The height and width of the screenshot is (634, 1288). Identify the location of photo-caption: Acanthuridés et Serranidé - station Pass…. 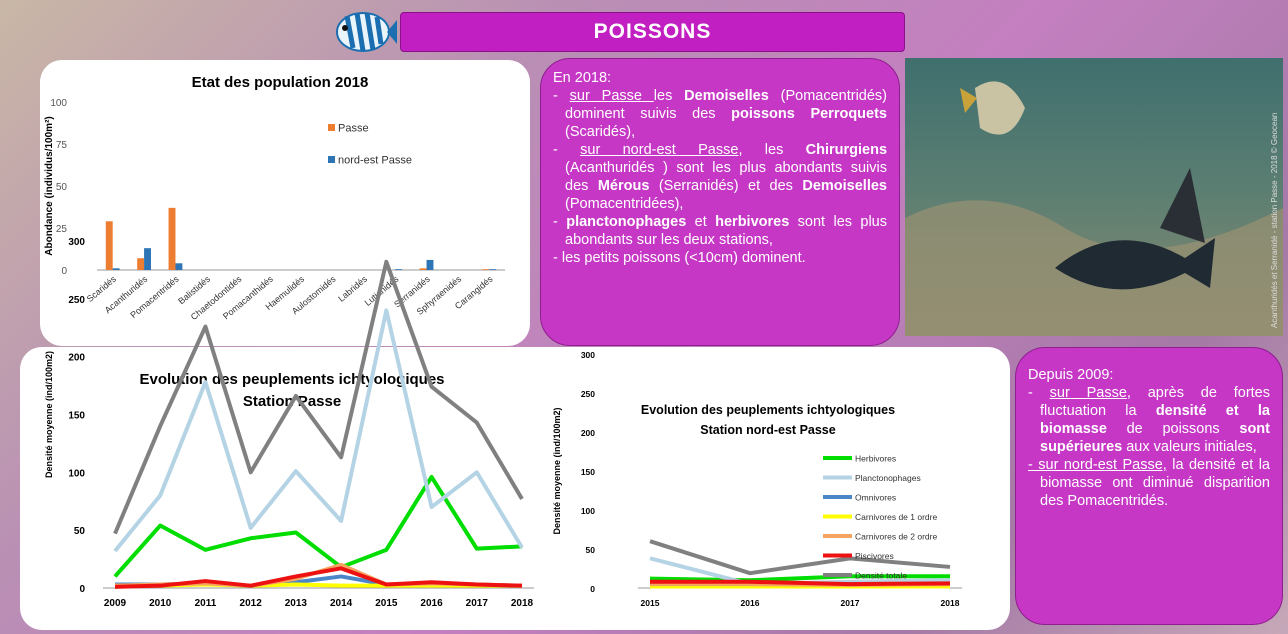
(1274, 220).